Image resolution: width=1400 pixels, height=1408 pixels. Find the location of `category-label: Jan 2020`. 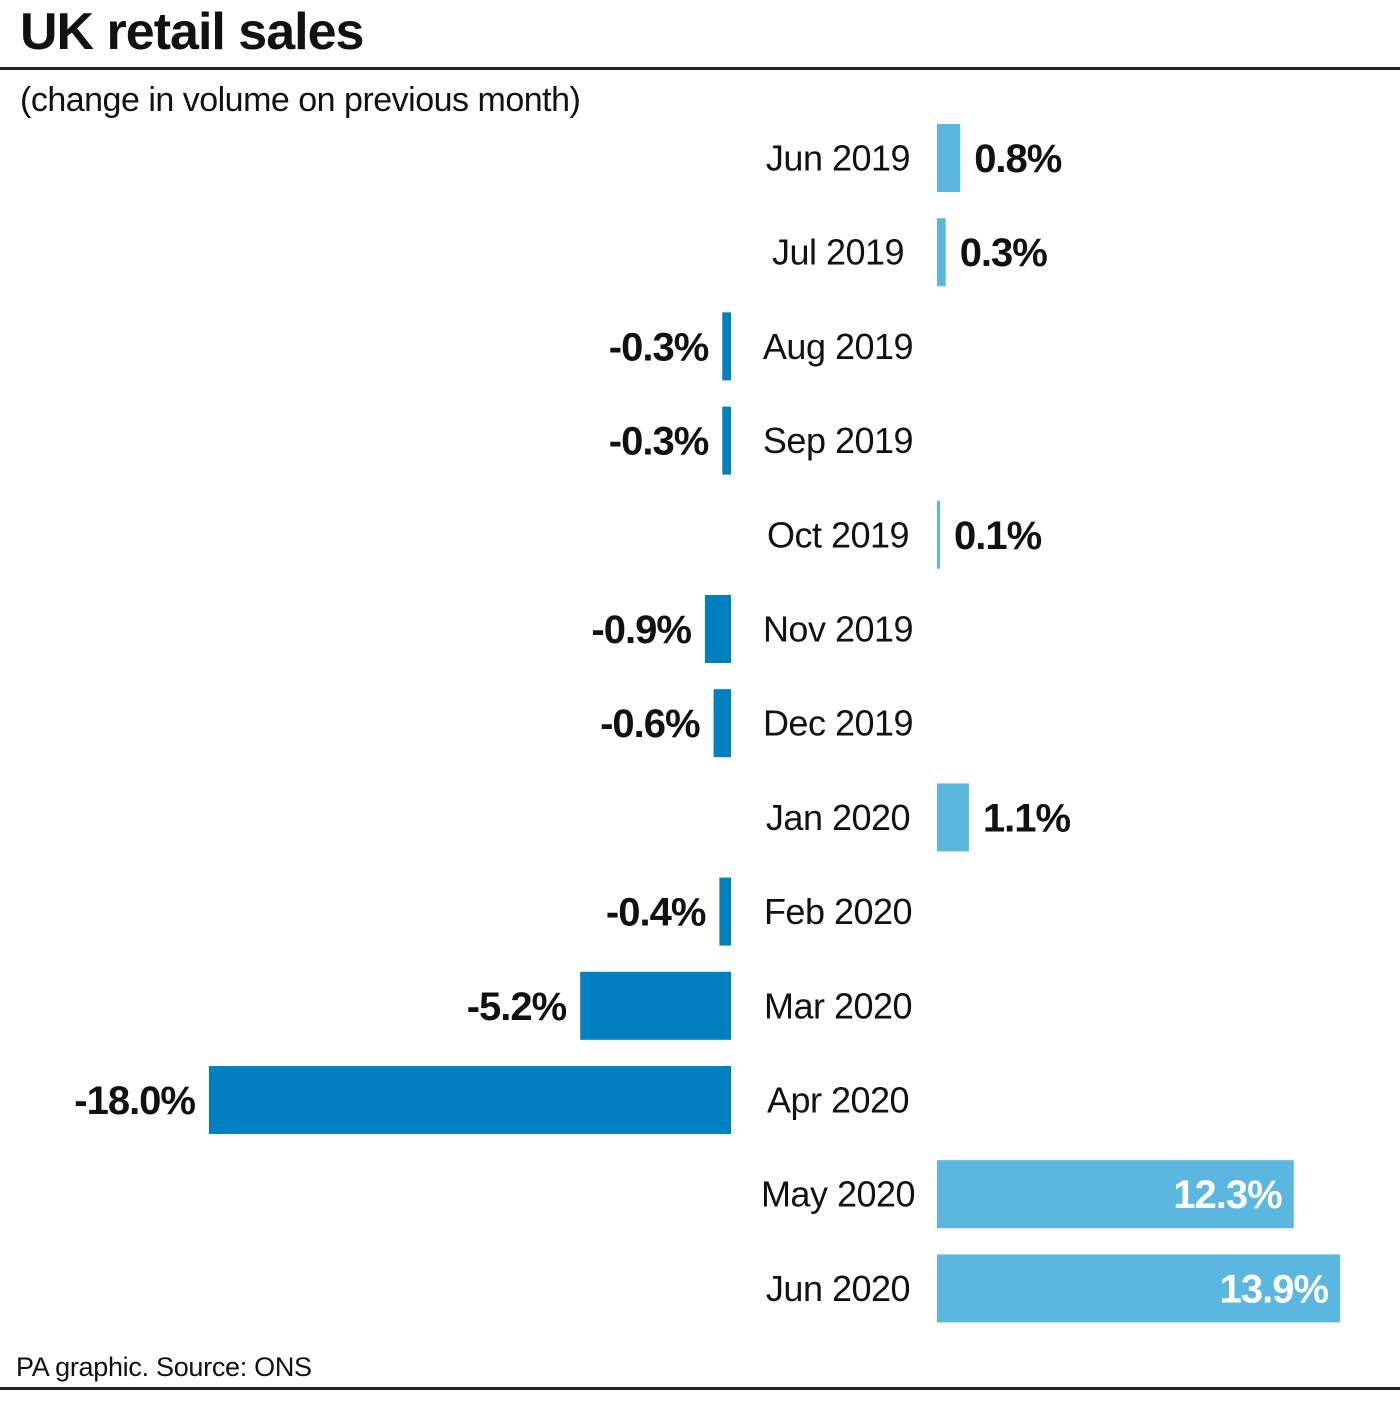

category-label: Jan 2020 is located at coordinates (838, 817).